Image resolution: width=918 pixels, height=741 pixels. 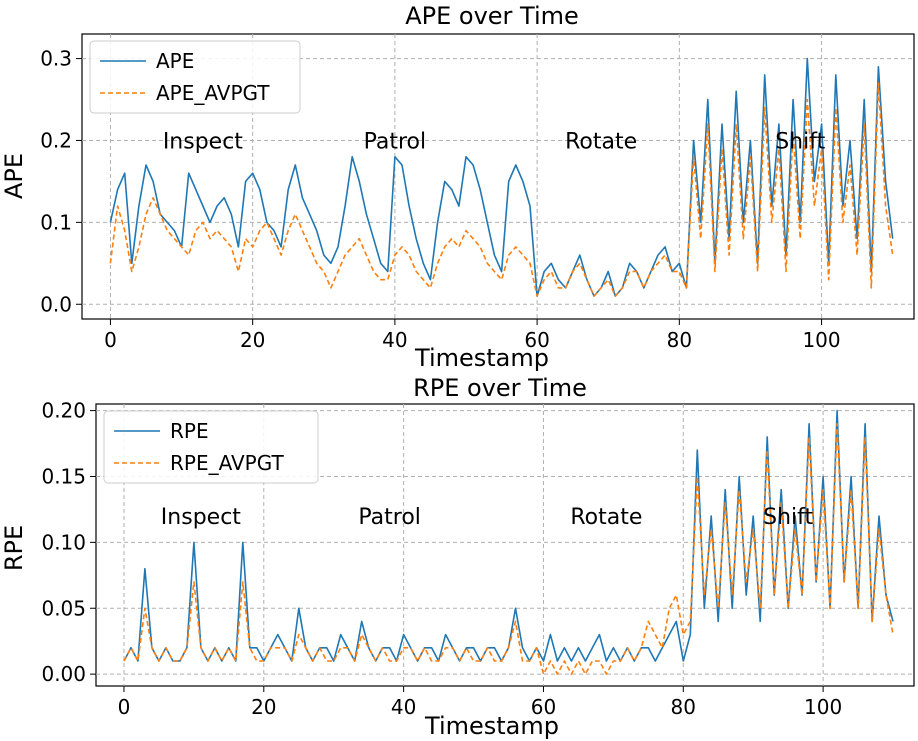 I want to click on y-tick-label: 0.2, so click(x=56, y=140).